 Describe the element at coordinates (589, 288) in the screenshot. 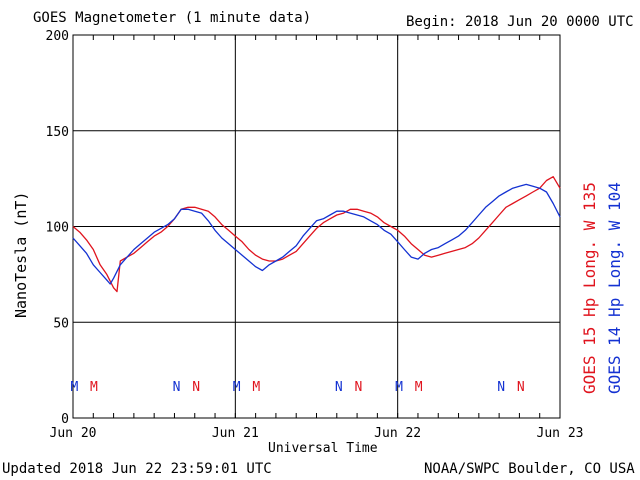

I see `legend-goes15: GOES 15 Hp Long. W 135` at that location.